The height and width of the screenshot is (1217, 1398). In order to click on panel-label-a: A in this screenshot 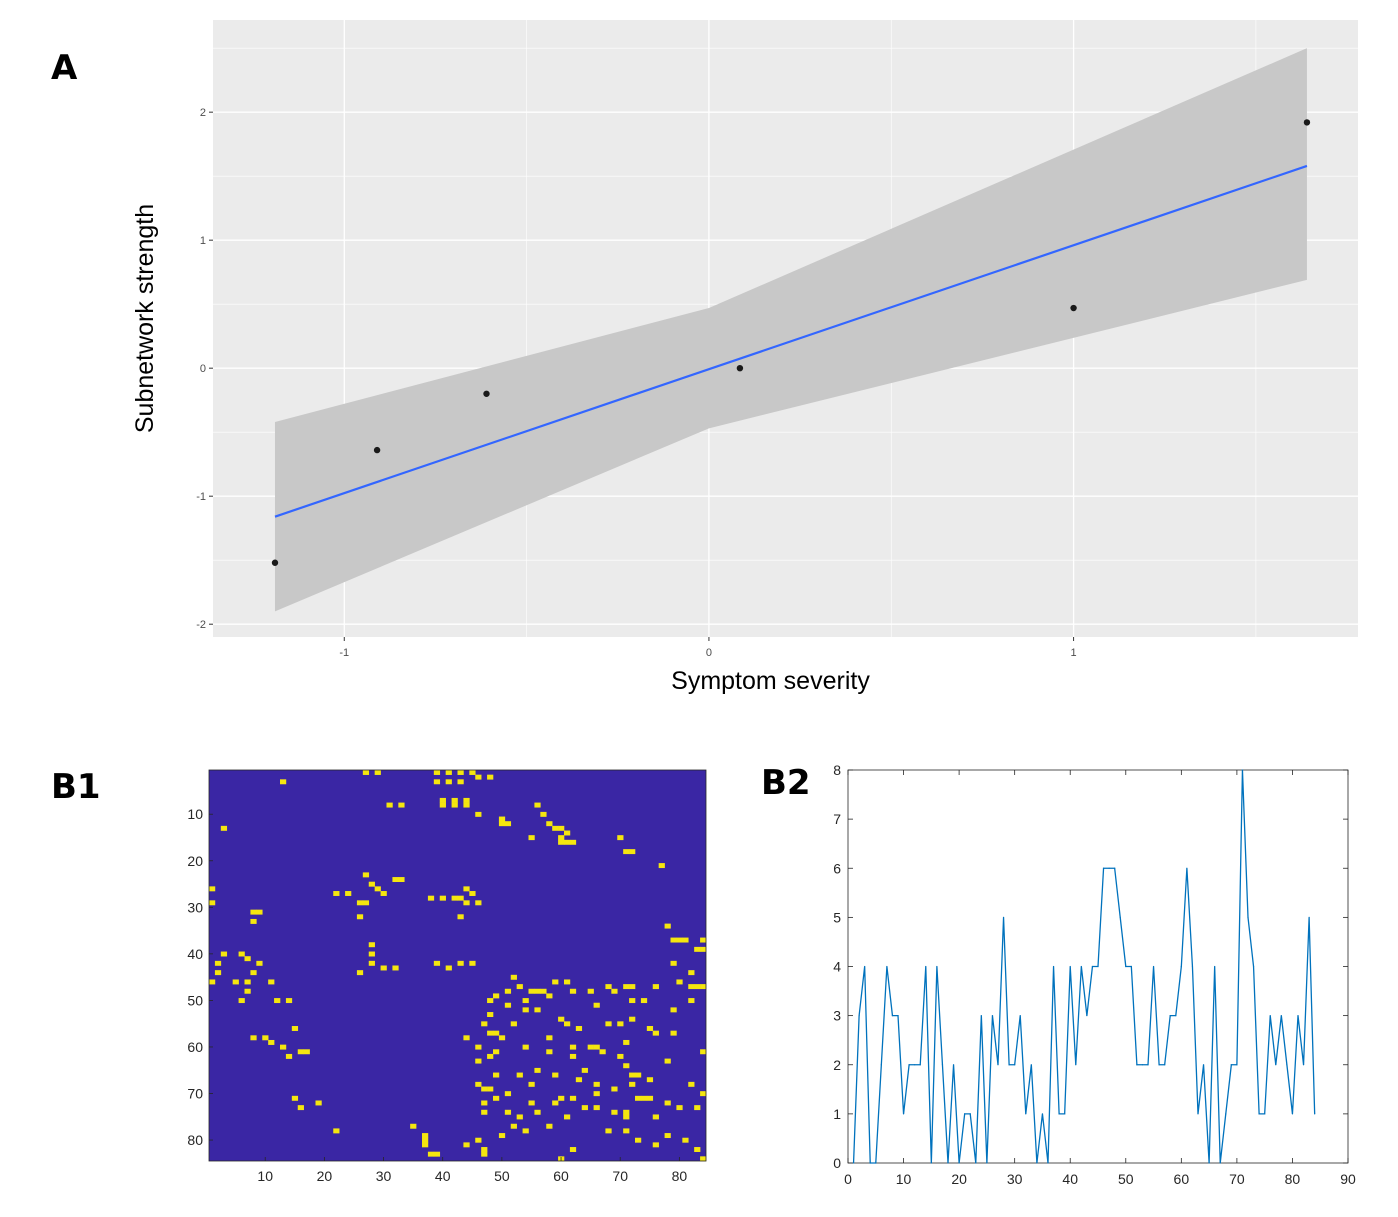, I will do `click(64, 68)`.